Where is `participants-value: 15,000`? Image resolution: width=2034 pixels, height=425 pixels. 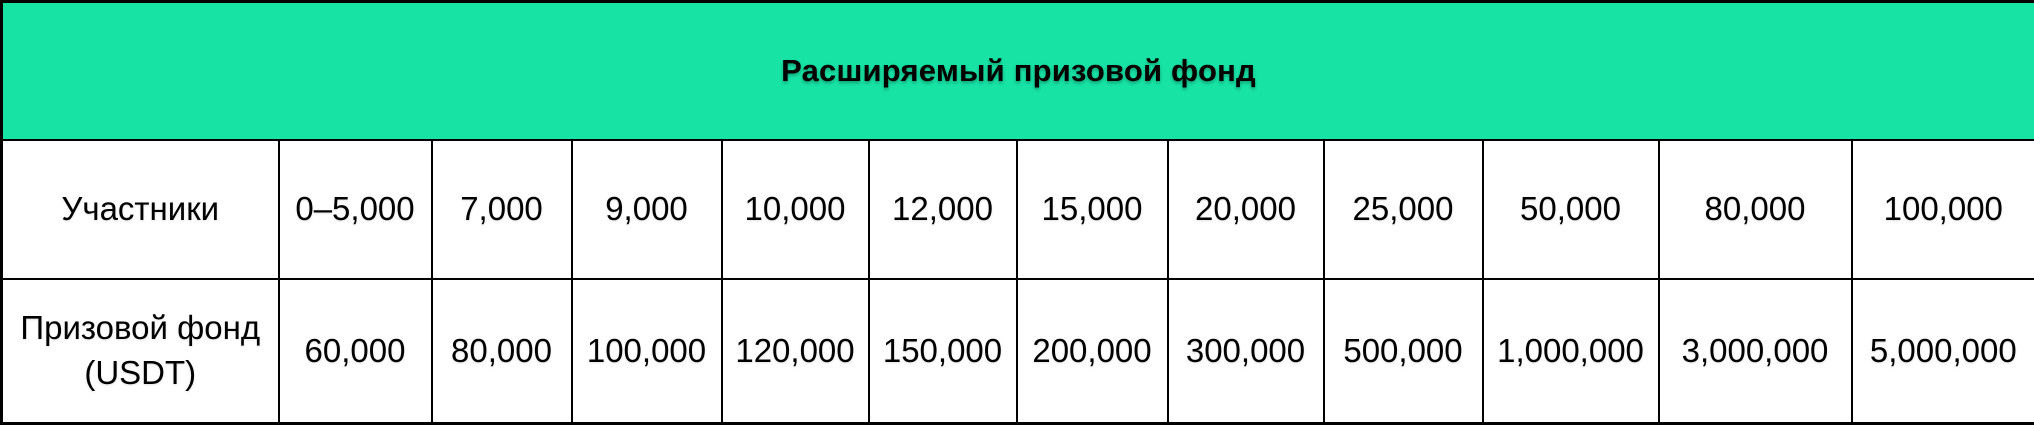 participants-value: 15,000 is located at coordinates (1092, 209).